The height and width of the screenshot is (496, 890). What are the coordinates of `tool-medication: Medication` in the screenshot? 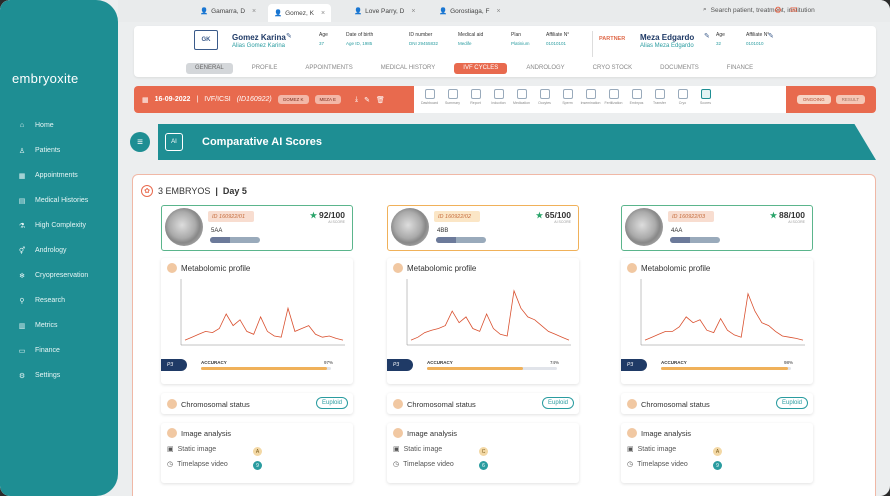 It's located at (521, 97).